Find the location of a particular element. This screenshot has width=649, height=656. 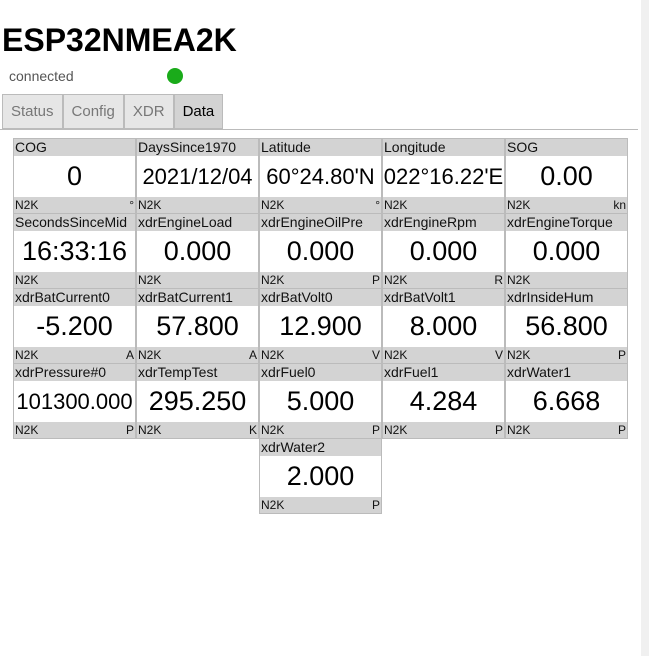

data-cell: xdrTempTest 295.250 N2K K is located at coordinates (197, 401).